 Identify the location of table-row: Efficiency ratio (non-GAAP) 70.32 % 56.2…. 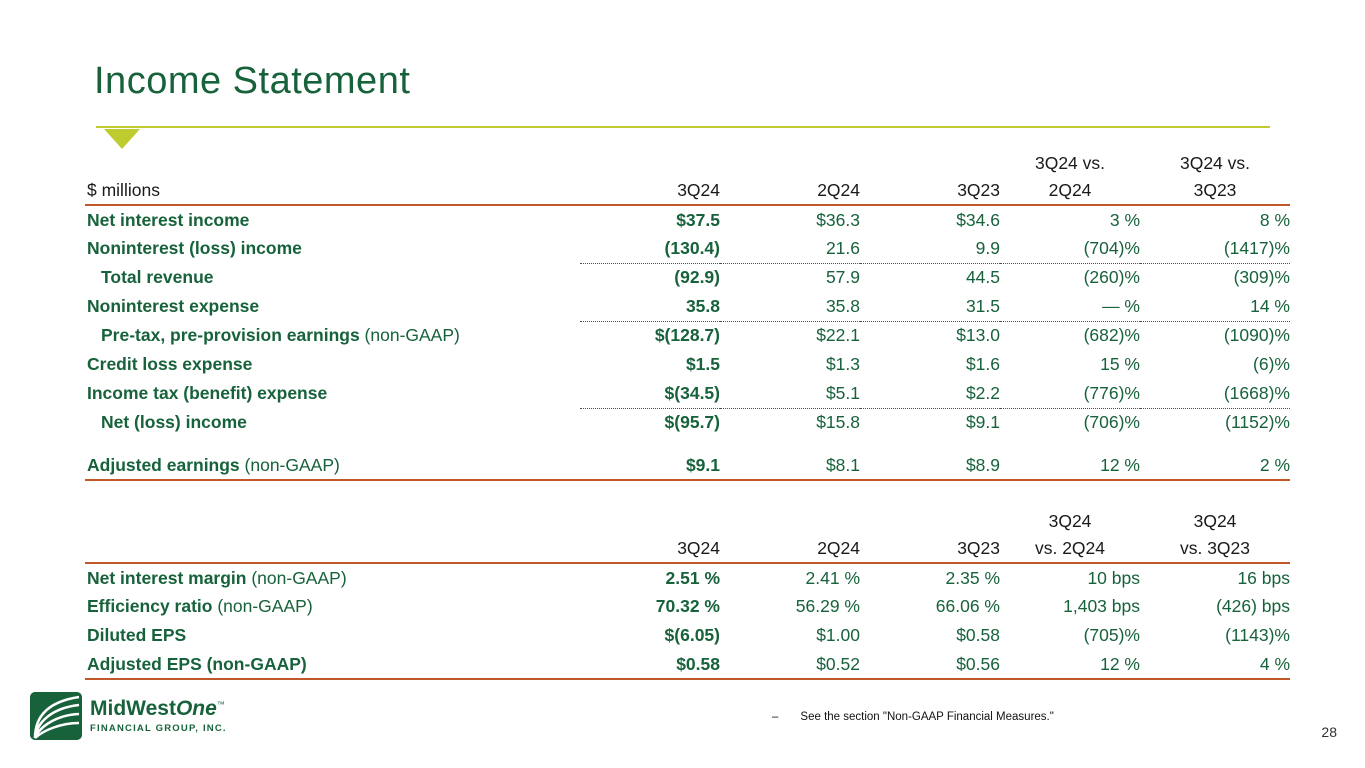
(687, 606).